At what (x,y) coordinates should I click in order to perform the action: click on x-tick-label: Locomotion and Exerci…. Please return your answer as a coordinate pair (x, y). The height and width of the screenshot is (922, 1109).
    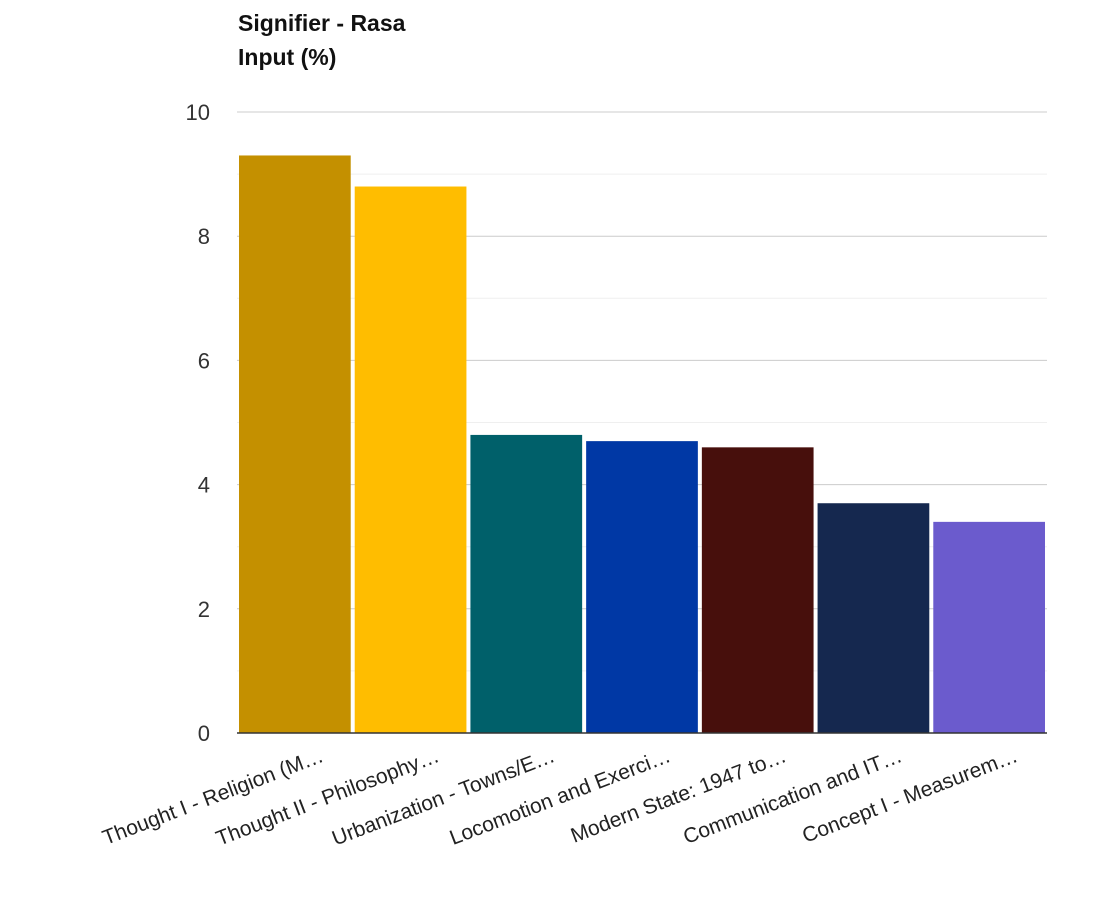
    Looking at the image, I should click on (560, 797).